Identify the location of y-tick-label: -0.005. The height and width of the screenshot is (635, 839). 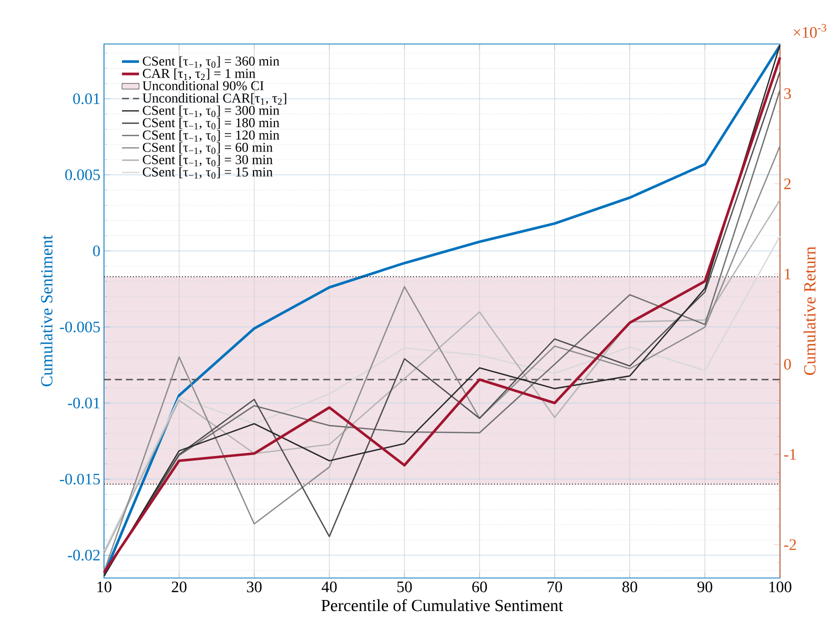
(80, 327).